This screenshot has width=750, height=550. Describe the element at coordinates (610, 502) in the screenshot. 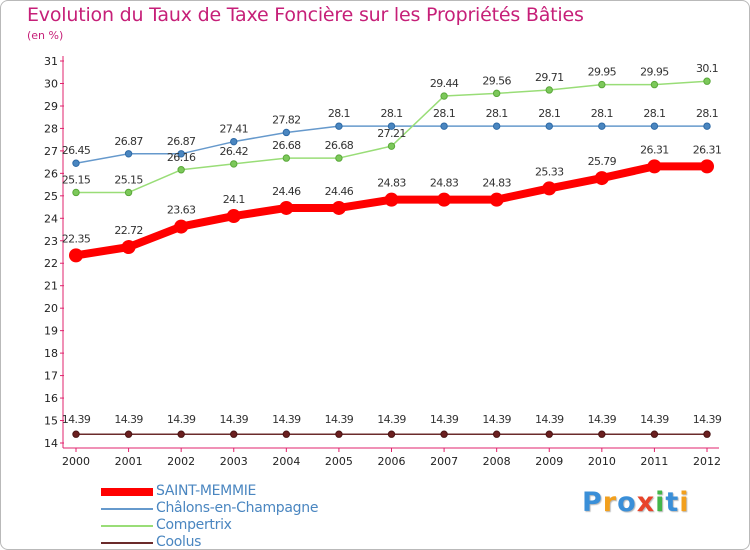

I see `logo-letter: r` at that location.